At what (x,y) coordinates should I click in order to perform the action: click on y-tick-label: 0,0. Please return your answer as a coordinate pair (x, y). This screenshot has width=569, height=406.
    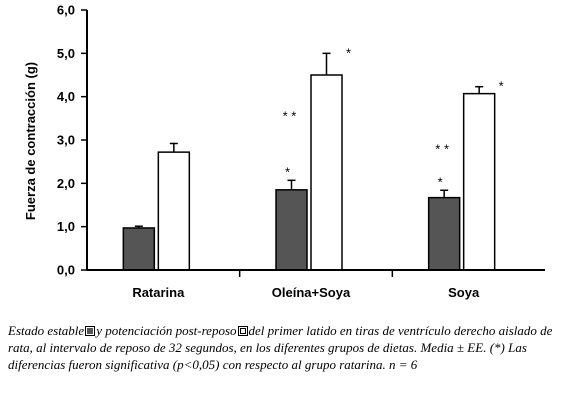
    Looking at the image, I should click on (66, 270).